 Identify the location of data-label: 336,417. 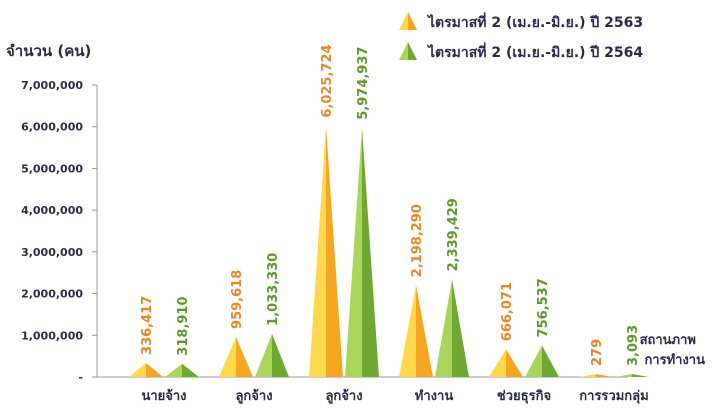
(147, 325).